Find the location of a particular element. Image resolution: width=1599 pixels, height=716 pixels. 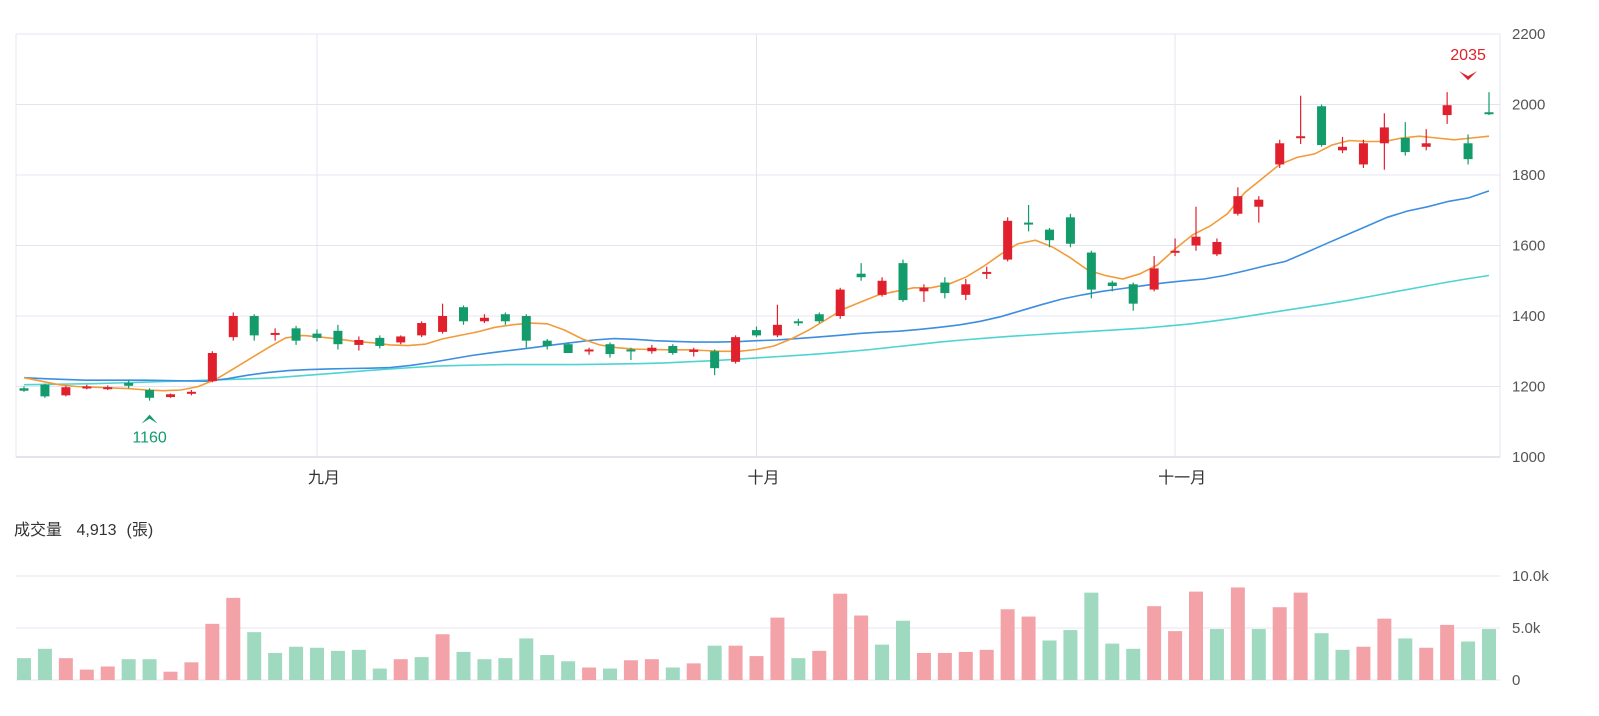

ma60-line is located at coordinates (756, 330).